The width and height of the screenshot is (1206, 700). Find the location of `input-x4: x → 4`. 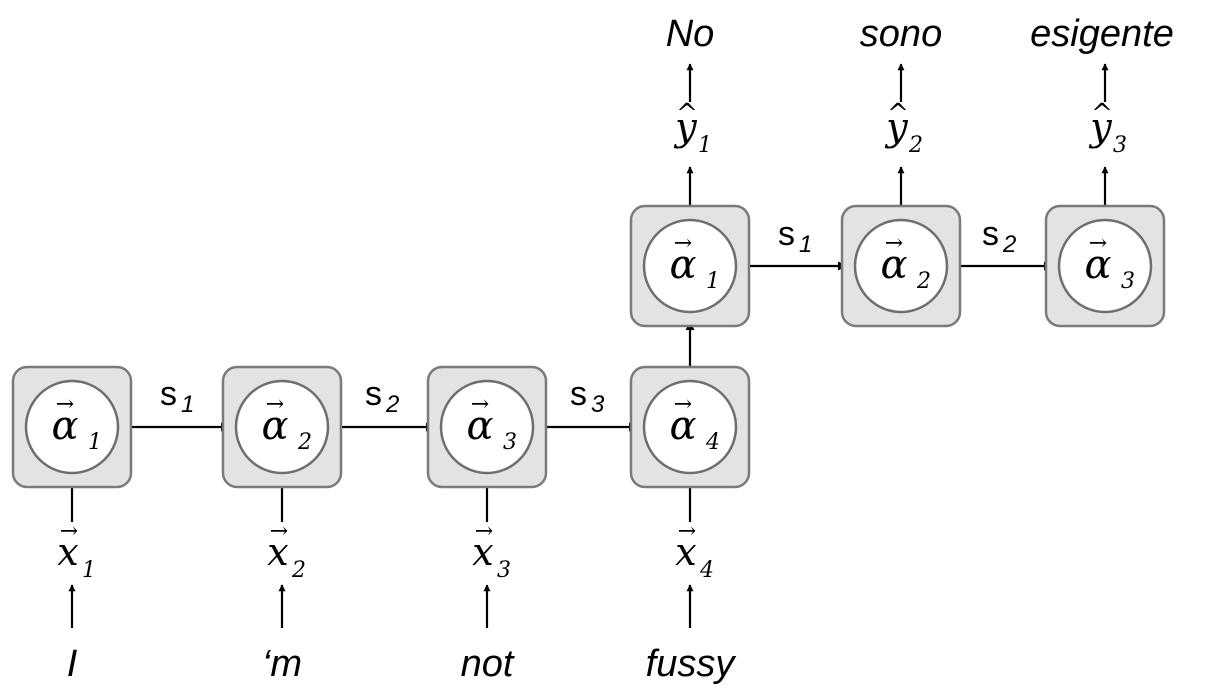

input-x4: x → 4 is located at coordinates (694, 551).